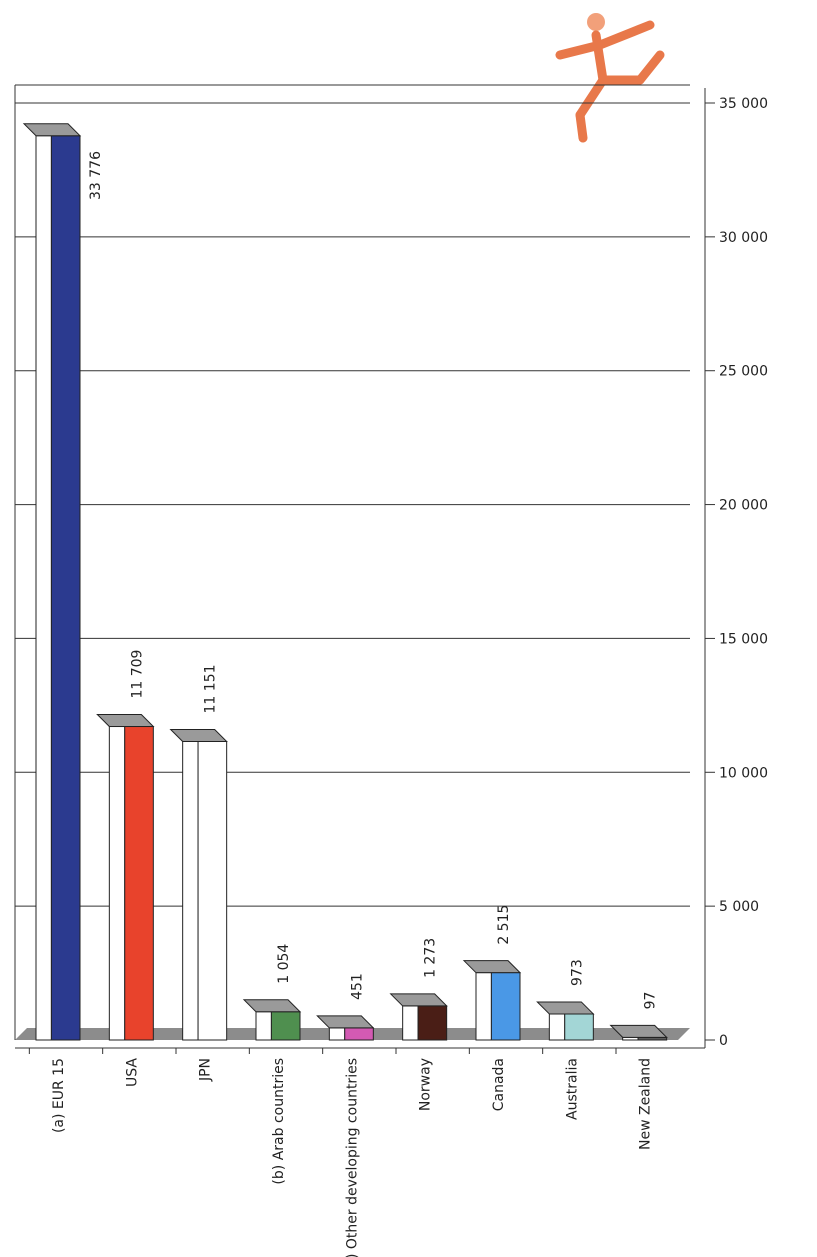 Image resolution: width=817 pixels, height=1257 pixels. What do you see at coordinates (96, 175) in the screenshot?
I see `value-label: 33 776` at bounding box center [96, 175].